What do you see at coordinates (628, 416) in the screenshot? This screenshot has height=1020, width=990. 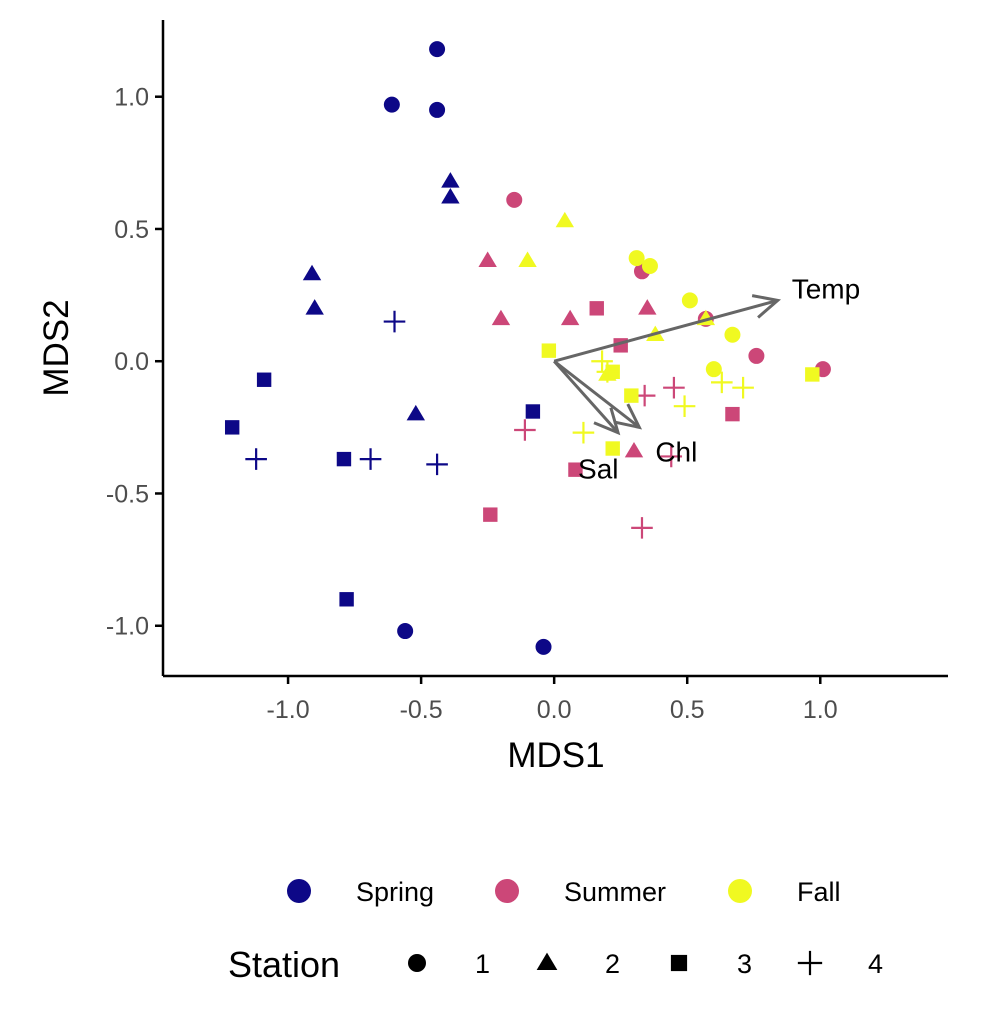 I see `vector-arrowhead-chl` at bounding box center [628, 416].